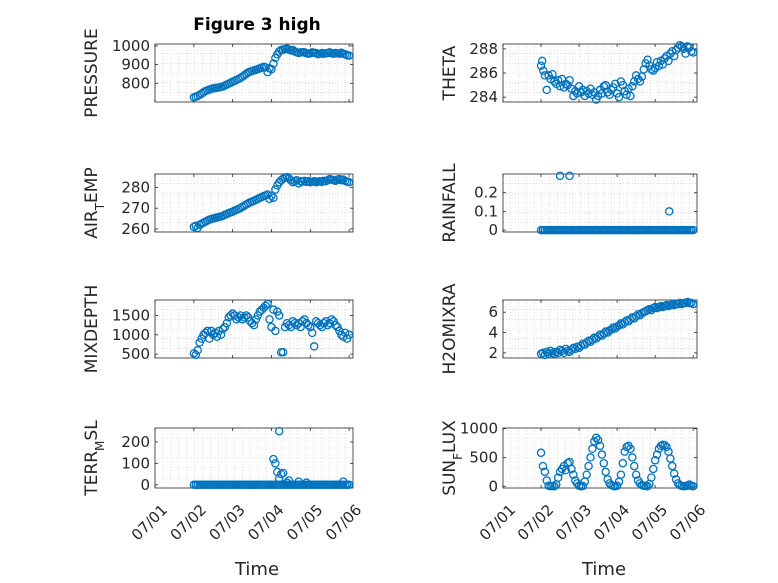  What do you see at coordinates (100, 446) in the screenshot?
I see `y-axis-label-subscript: M` at bounding box center [100, 446].